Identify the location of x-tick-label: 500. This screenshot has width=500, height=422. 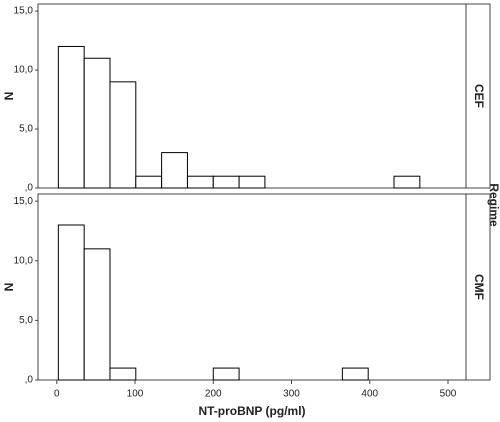
(448, 394).